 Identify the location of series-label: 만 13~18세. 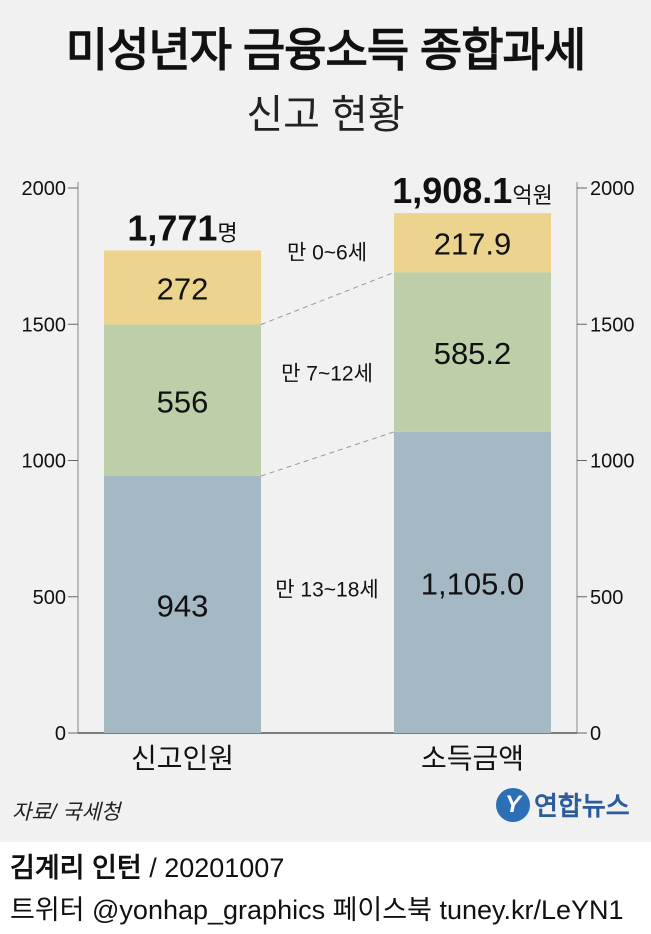
(326, 590).